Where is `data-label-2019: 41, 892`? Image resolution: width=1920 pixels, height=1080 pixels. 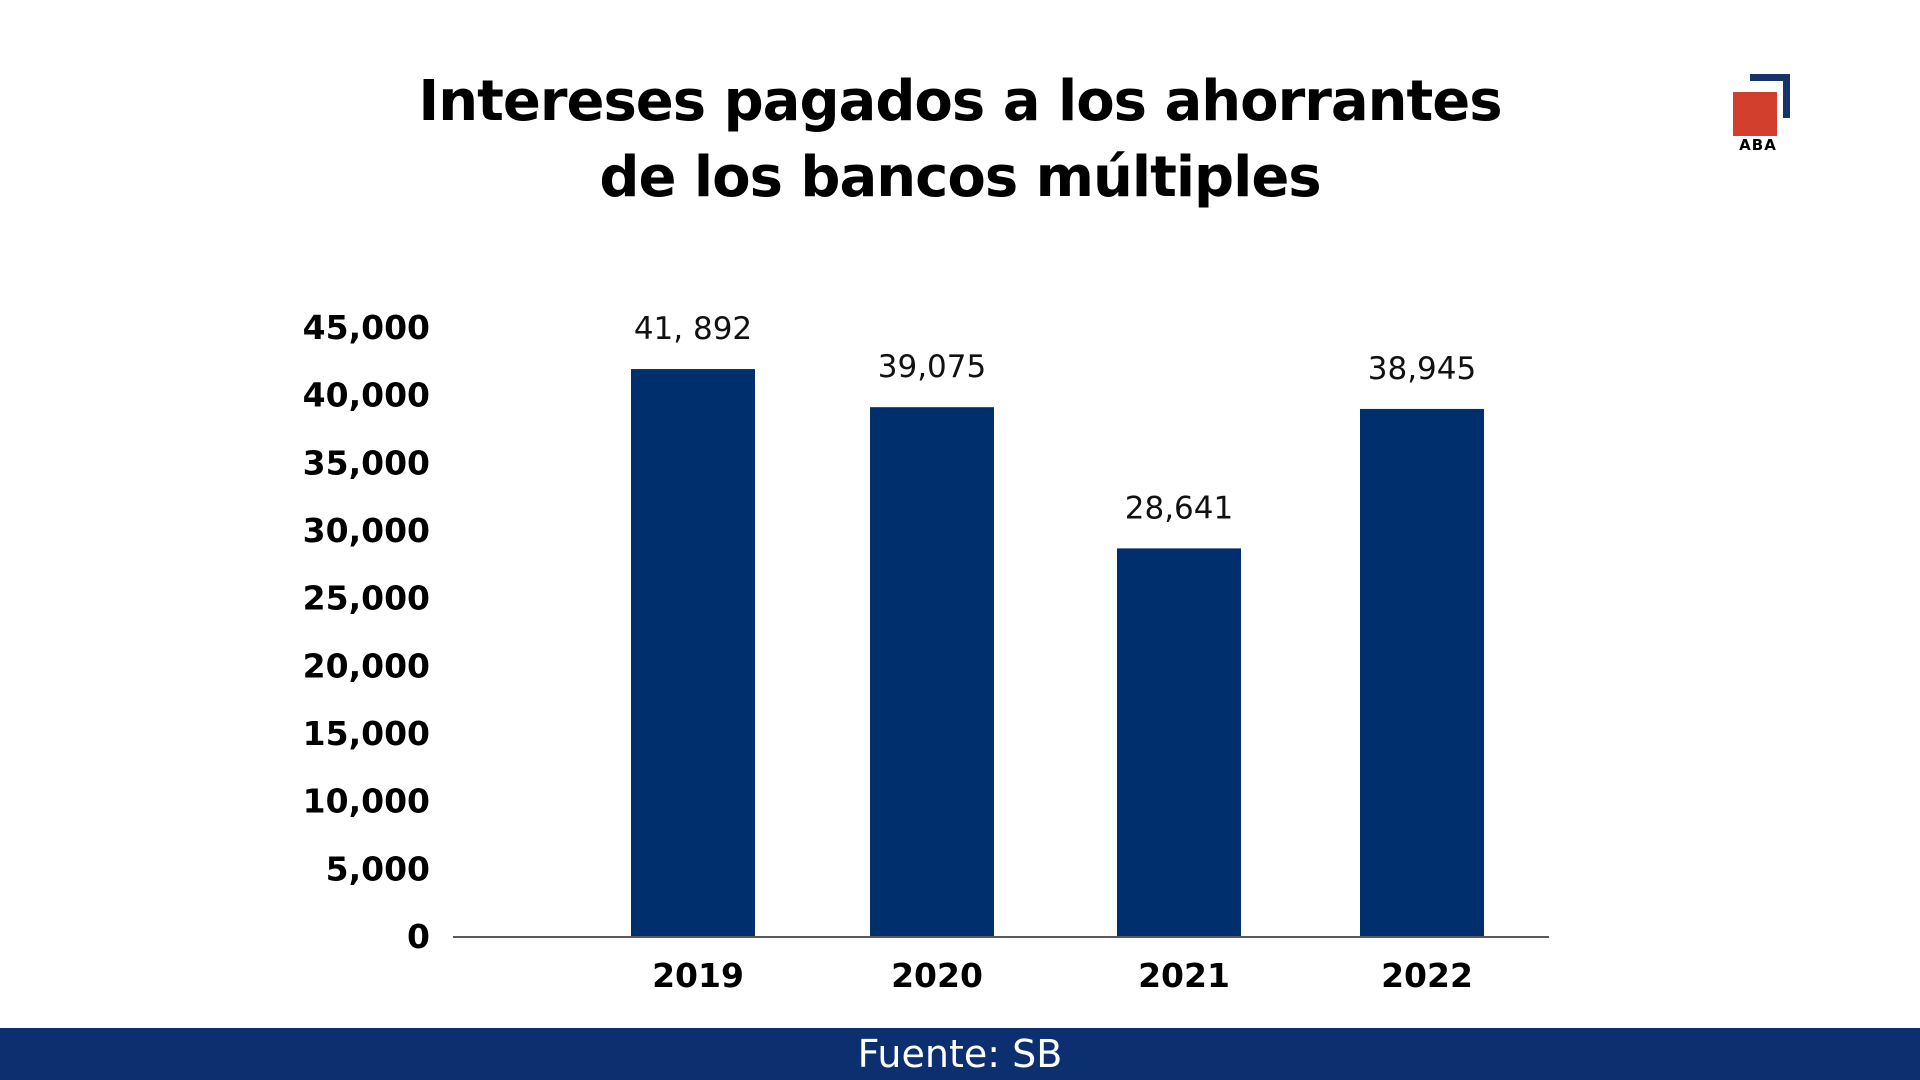
data-label-2019: 41, 892 is located at coordinates (693, 329).